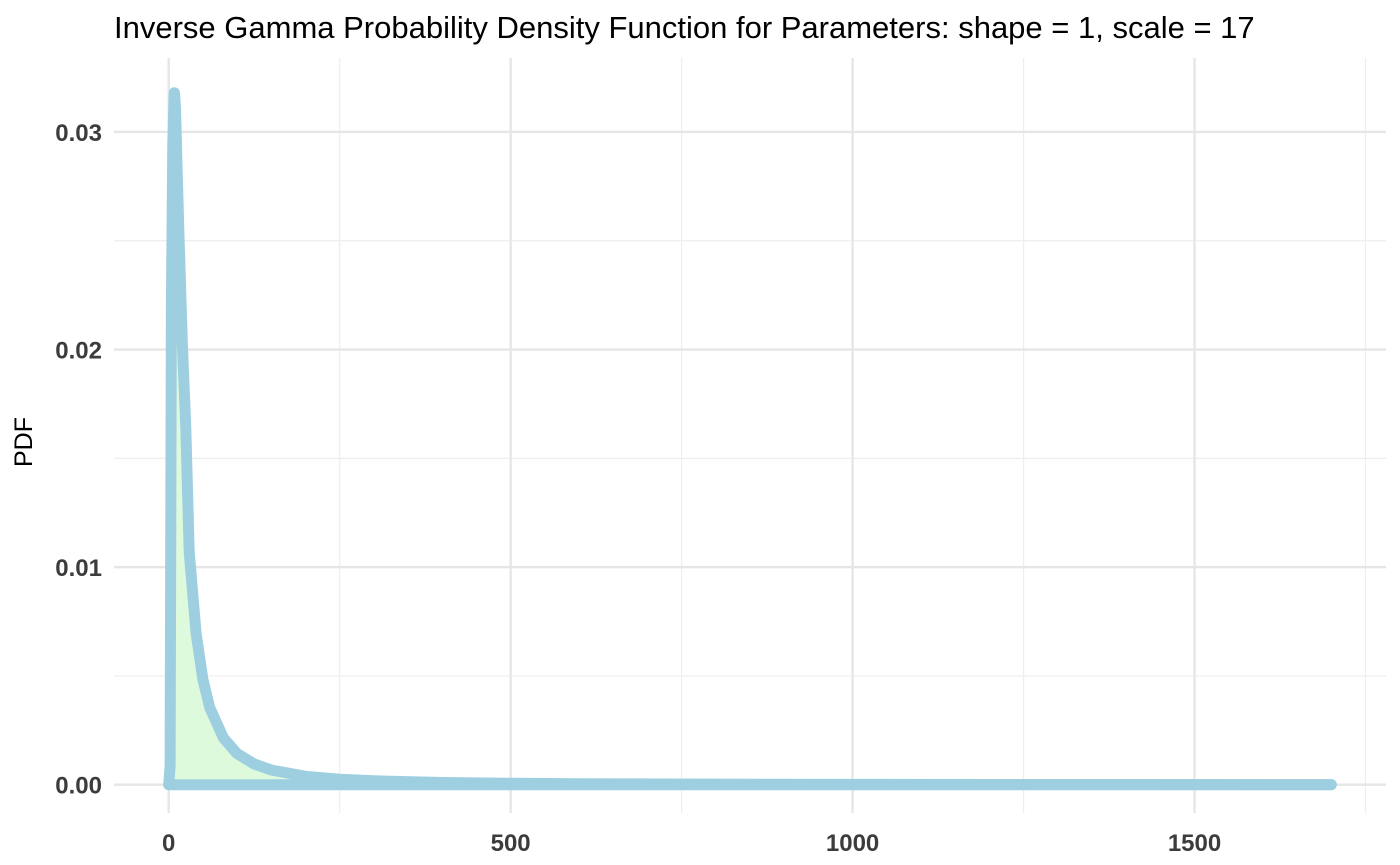  I want to click on y-tick-label: 0.00, so click(78, 786).